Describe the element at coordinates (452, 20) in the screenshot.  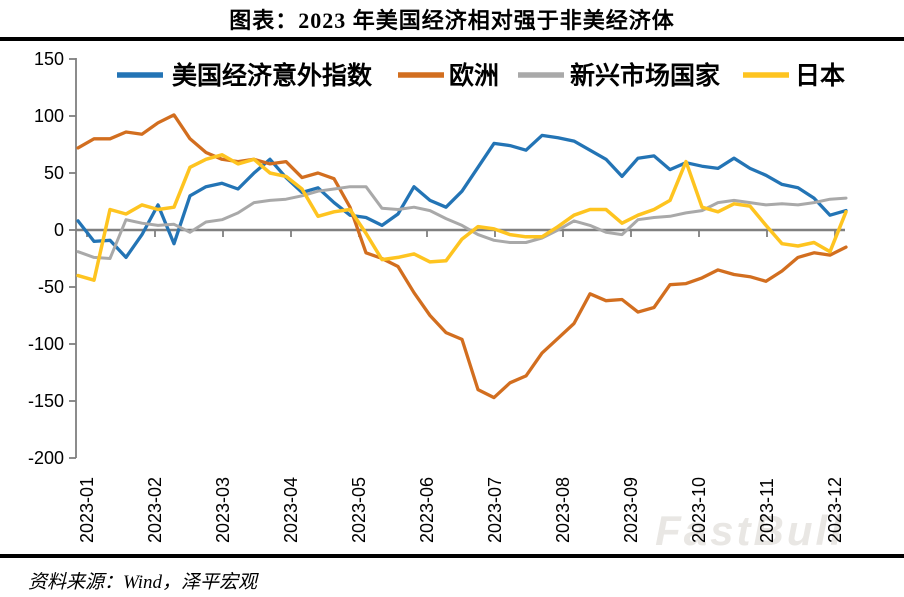
I see `page-title: 图表：2023 年美国经济相对强于非美经济体` at that location.